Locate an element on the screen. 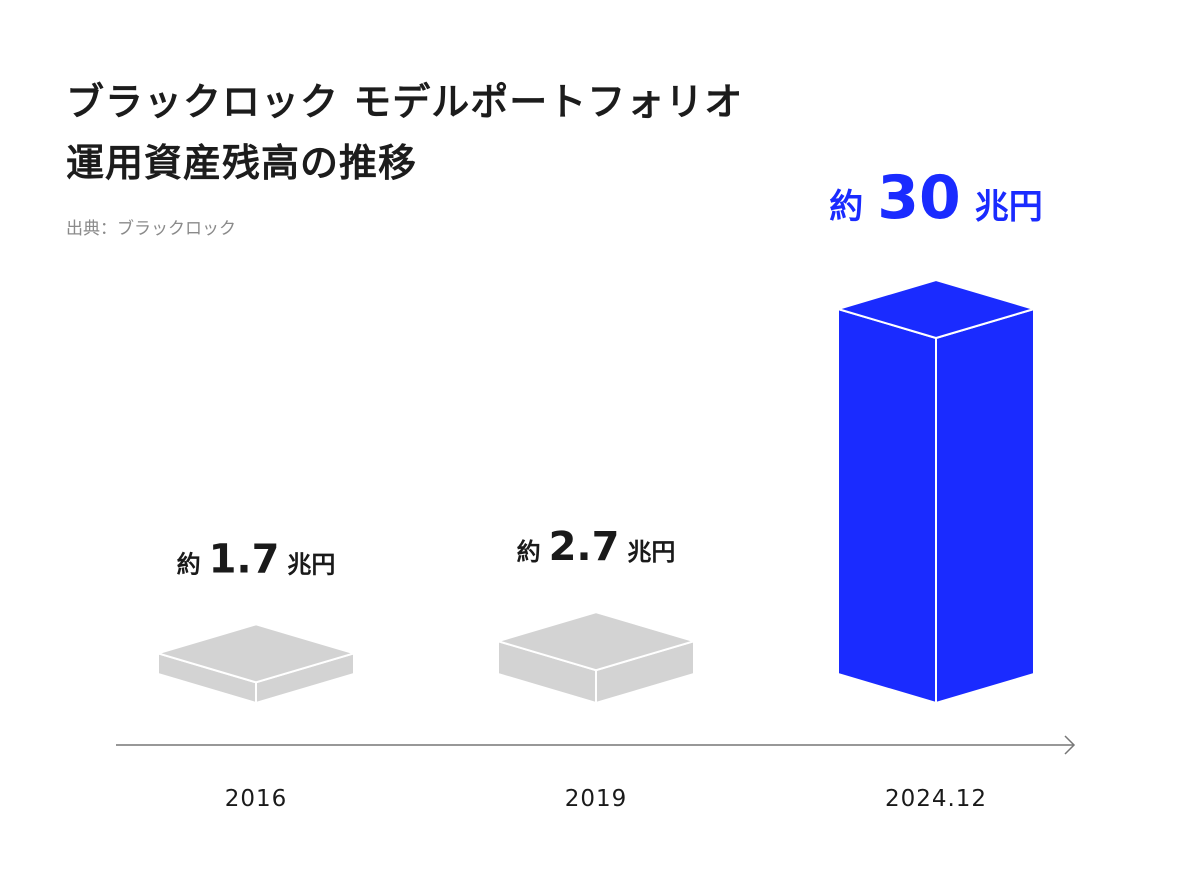  chart-title-line2: 運用資産残高の推移 is located at coordinates (242, 163).